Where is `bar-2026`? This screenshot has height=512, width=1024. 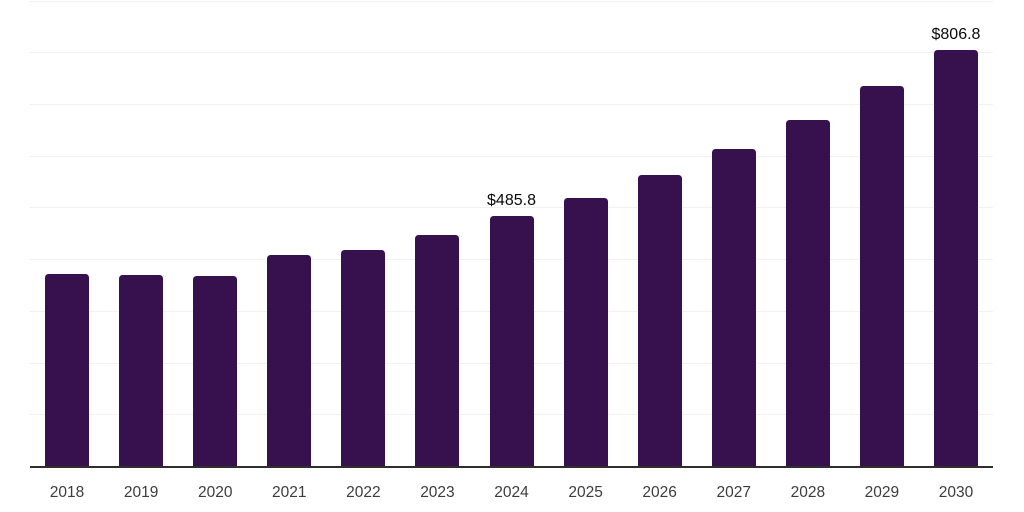 bar-2026 is located at coordinates (659, 320).